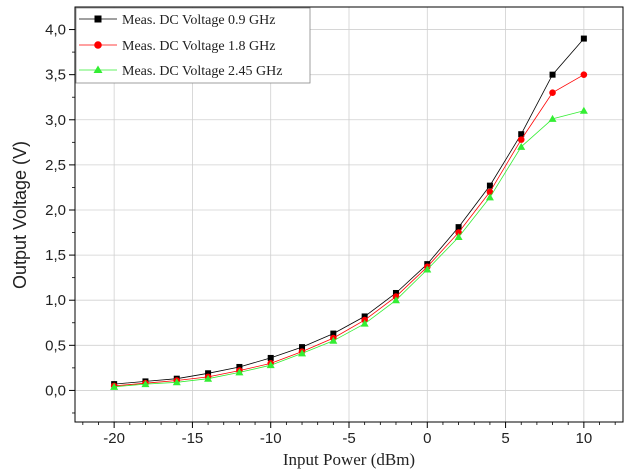 This screenshot has height=471, width=633. I want to click on legend-box, so click(193, 45).